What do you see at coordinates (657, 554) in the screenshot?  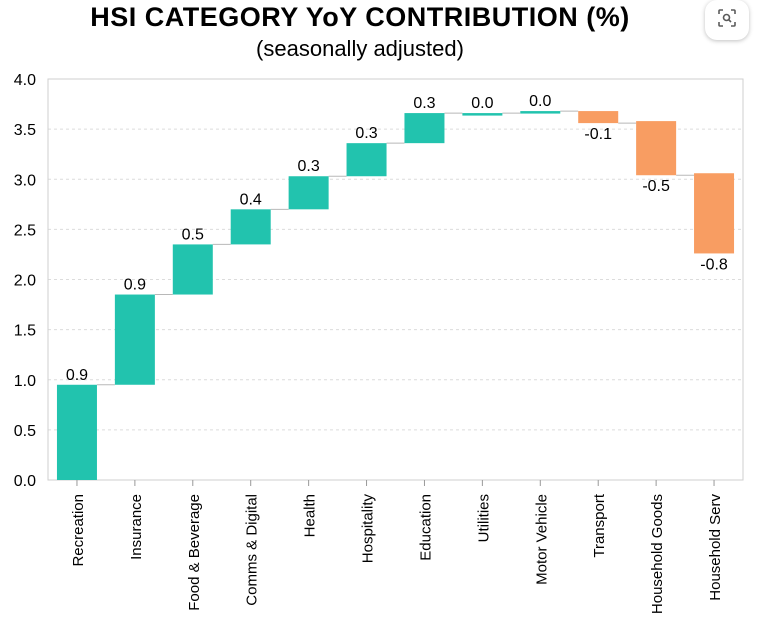 I see `x-tick-label: Household Goods` at bounding box center [657, 554].